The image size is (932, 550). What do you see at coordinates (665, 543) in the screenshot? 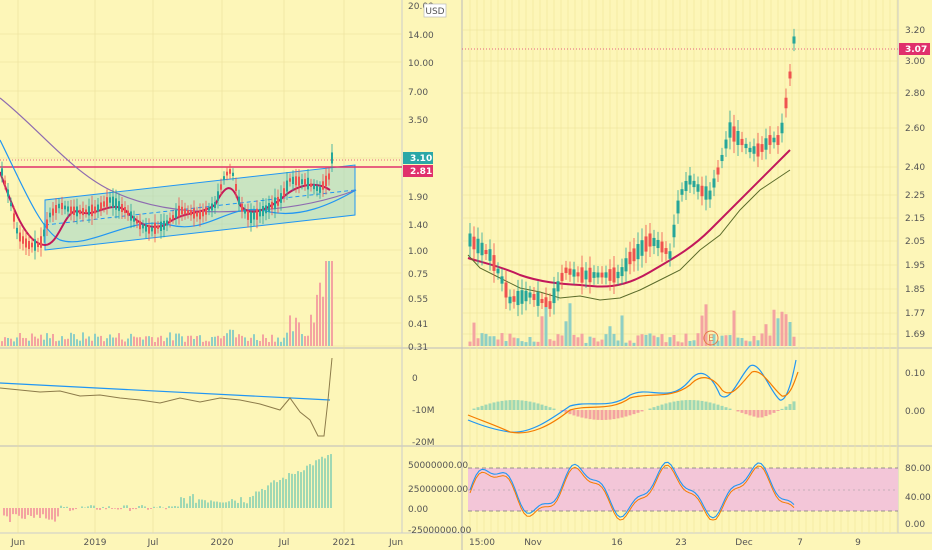
I see `right-time-axis: 15:00 Nov 16 23 Dec 7 9` at bounding box center [665, 543].